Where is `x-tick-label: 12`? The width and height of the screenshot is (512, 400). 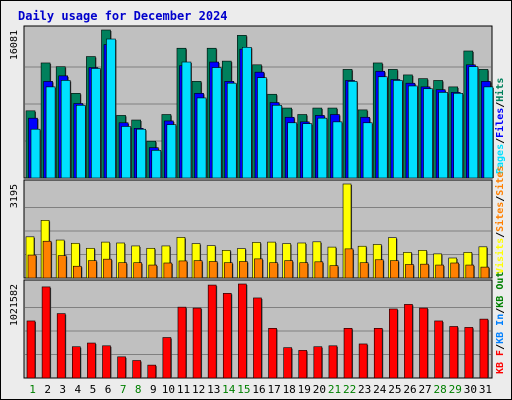 x-tick-label: 12 is located at coordinates (198, 389).